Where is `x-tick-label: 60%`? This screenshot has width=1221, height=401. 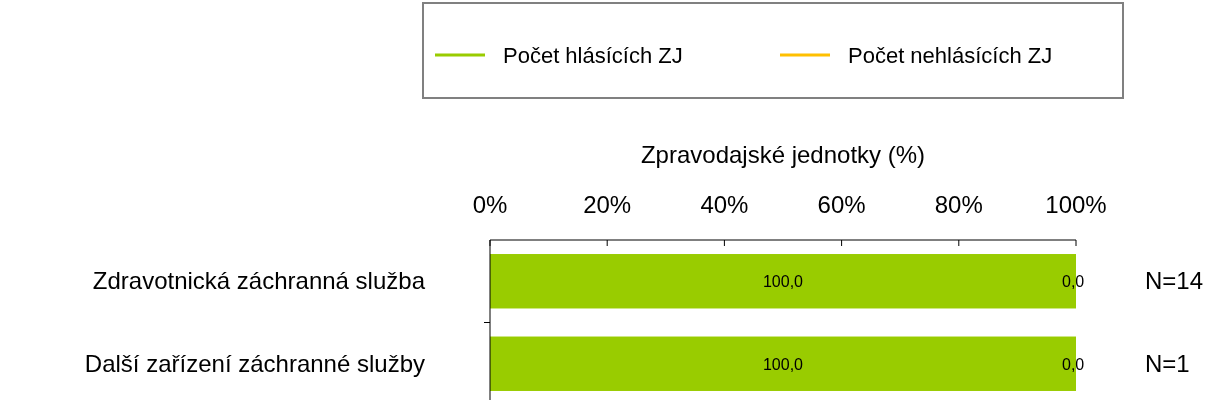
x-tick-label: 60% is located at coordinates (841, 204).